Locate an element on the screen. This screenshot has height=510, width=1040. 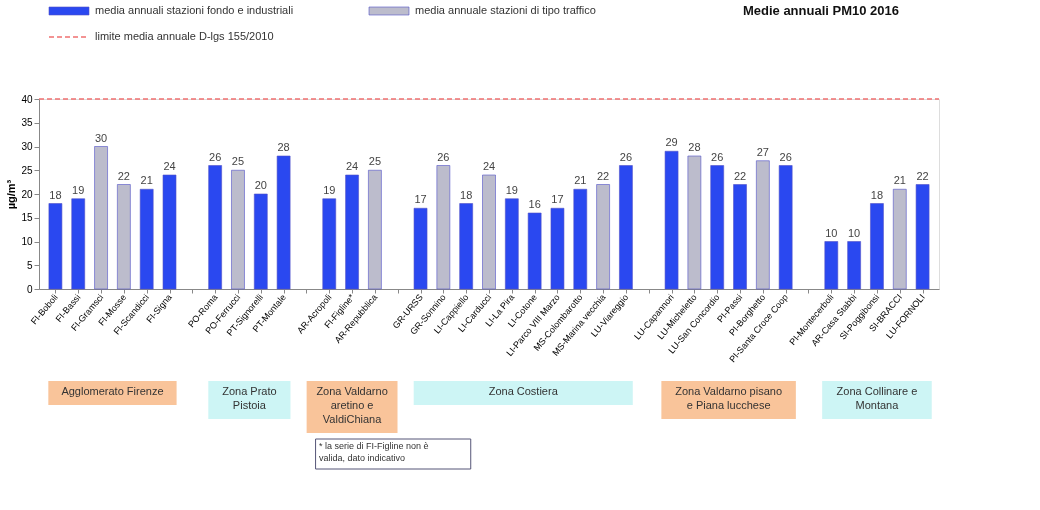
y-tick-label: 30 is located at coordinates (27, 146).